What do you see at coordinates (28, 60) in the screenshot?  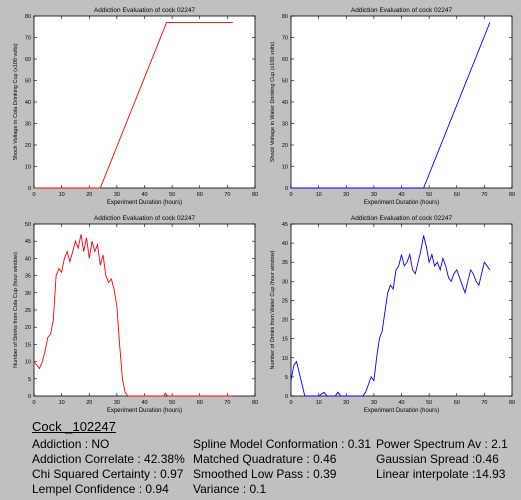 I see `chart-1-y-tick-label: 60` at bounding box center [28, 60].